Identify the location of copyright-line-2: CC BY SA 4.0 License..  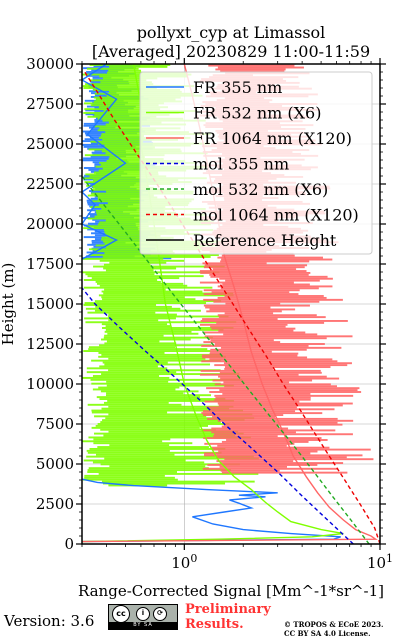
(327, 633).